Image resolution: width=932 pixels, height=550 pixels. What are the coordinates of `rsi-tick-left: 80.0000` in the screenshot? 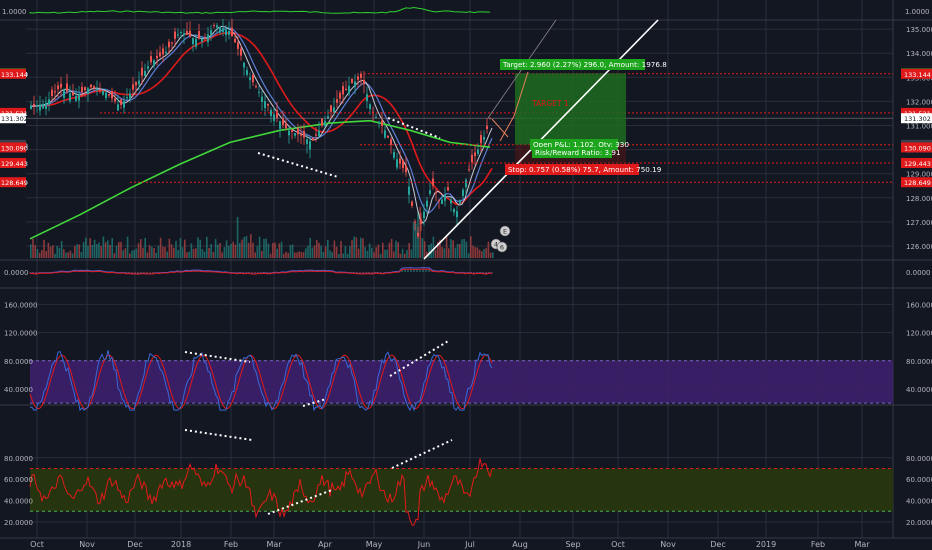 It's located at (18, 459).